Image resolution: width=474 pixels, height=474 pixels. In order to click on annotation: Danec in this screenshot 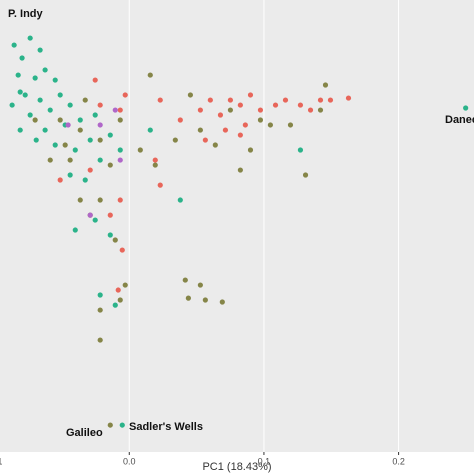, I will do `click(459, 120)`.